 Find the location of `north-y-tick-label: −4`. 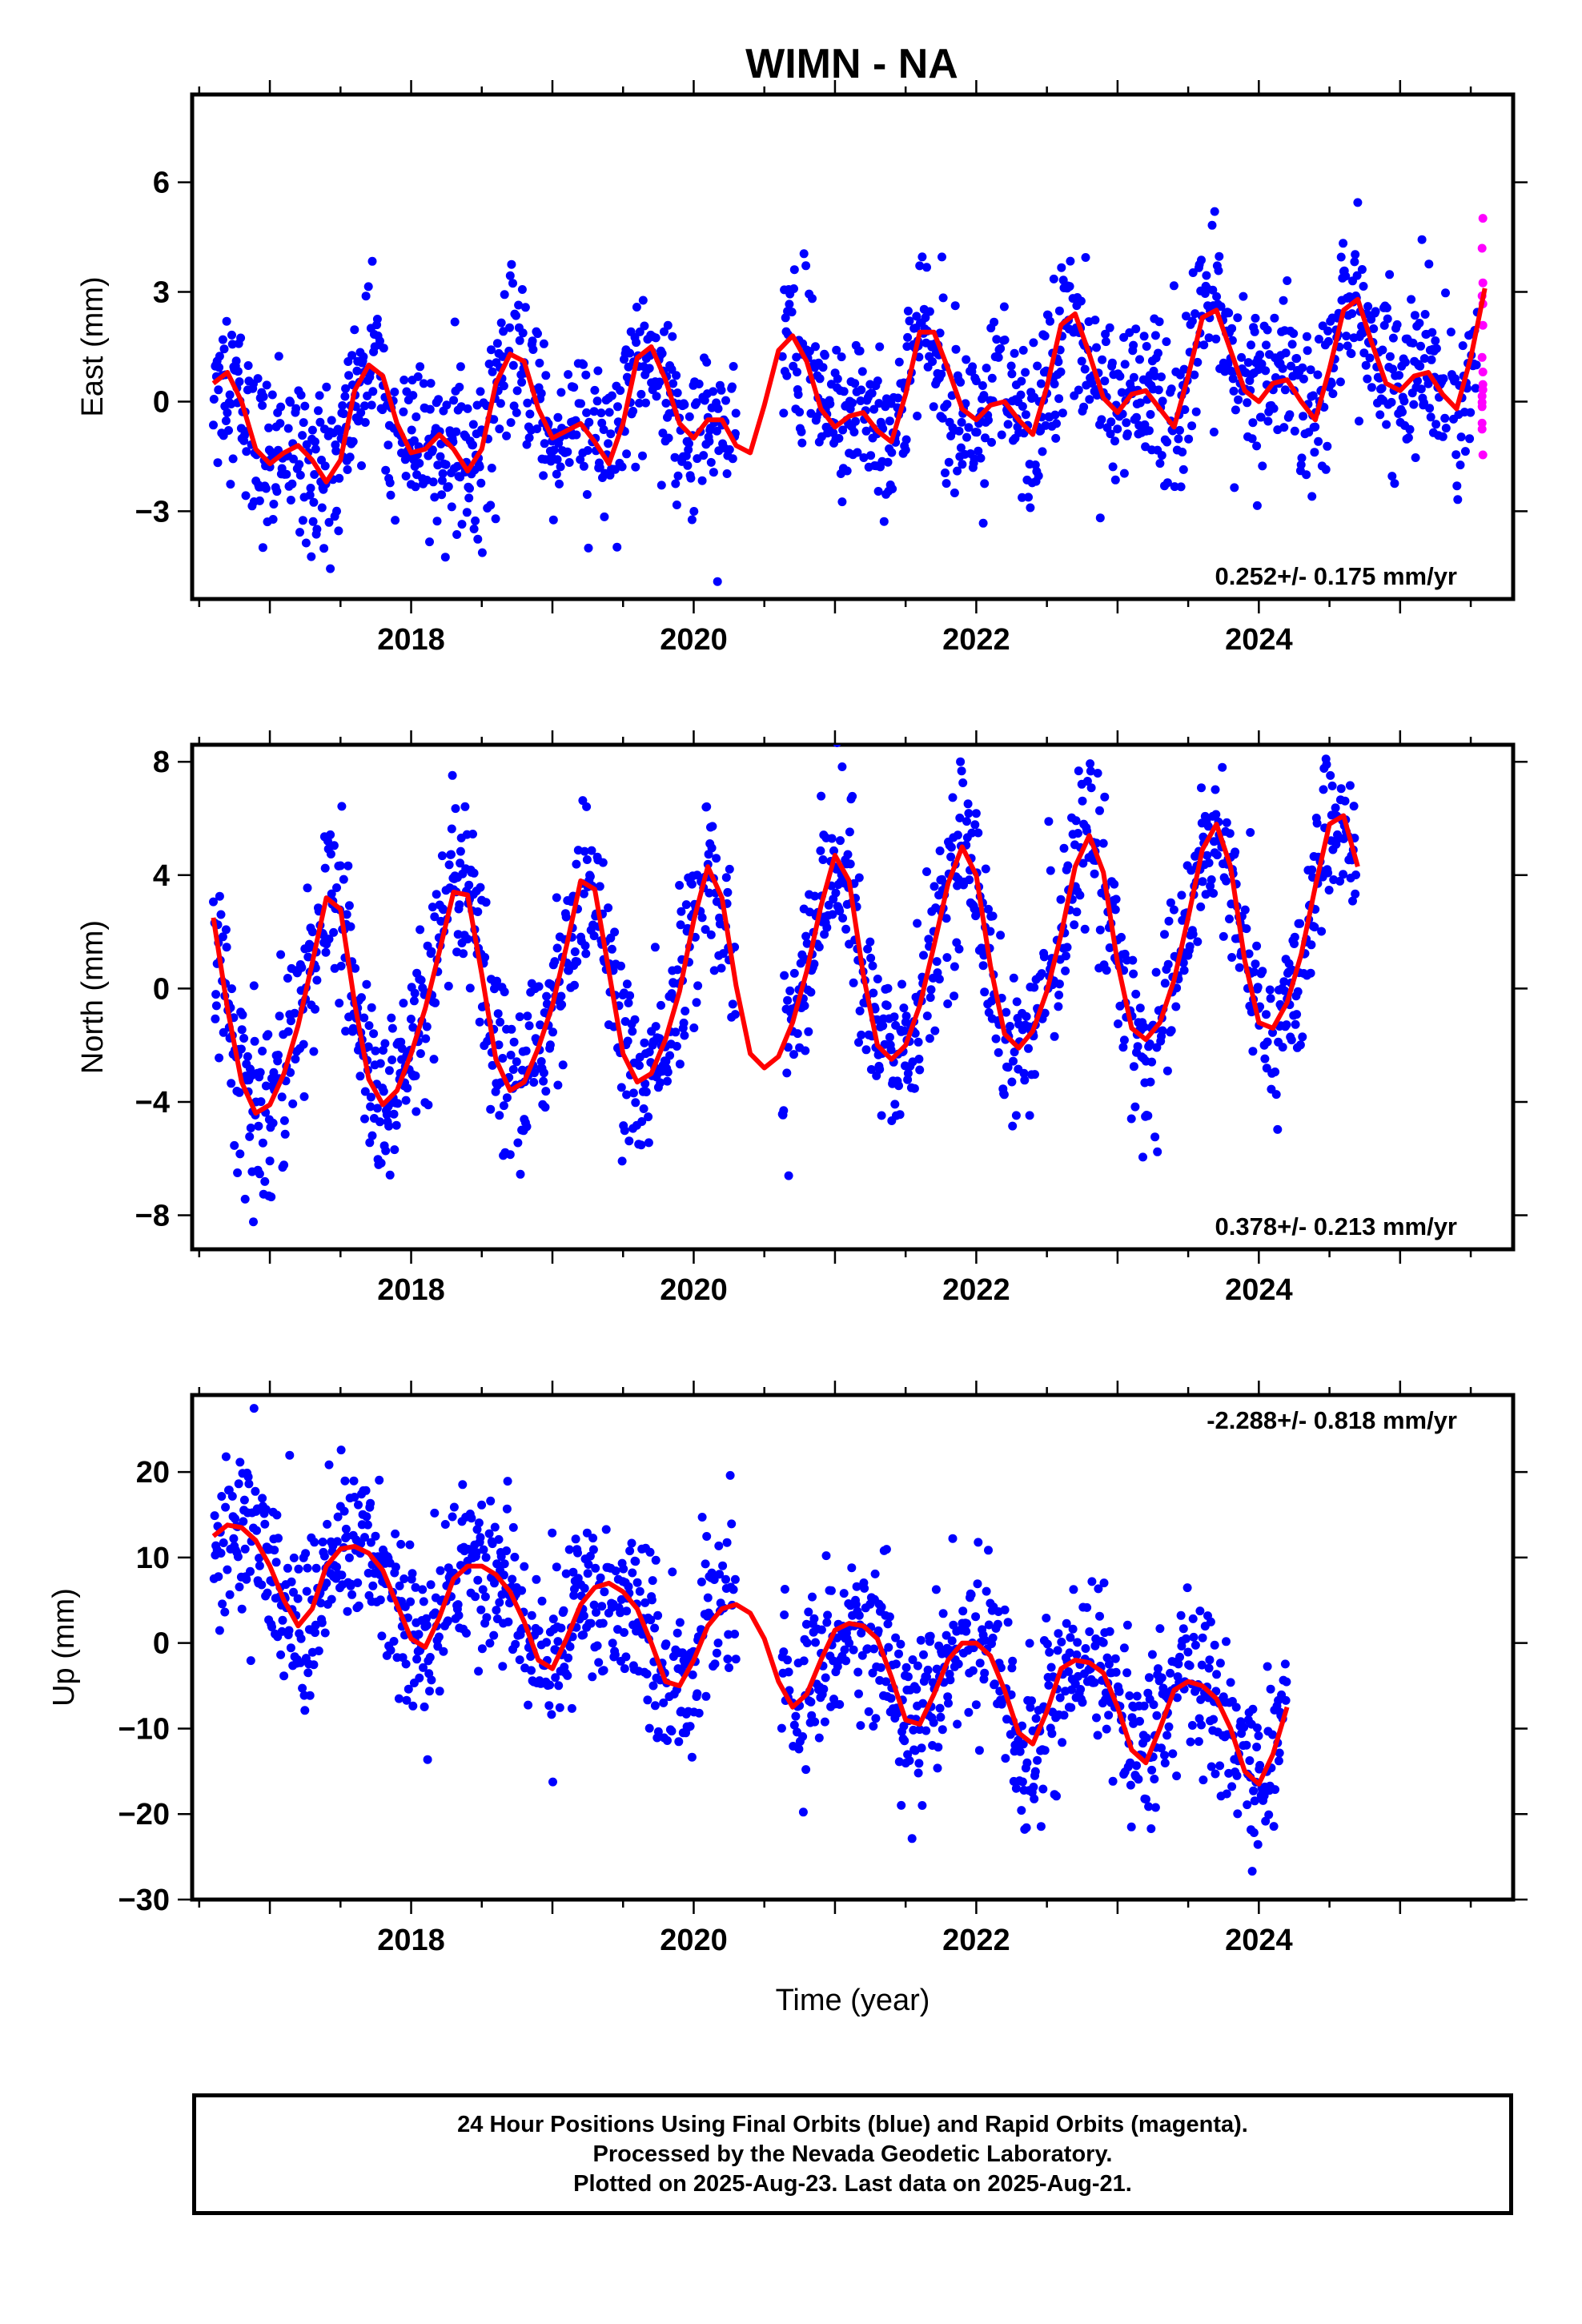

north-y-tick-label: −4 is located at coordinates (152, 1103).